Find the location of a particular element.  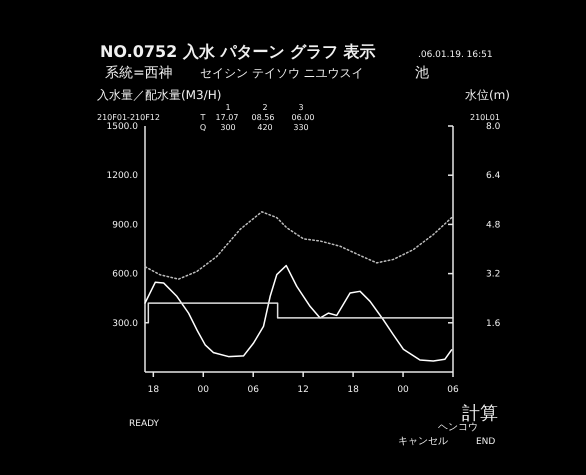

text: .06.01.19. 16:51 is located at coordinates (455, 55).